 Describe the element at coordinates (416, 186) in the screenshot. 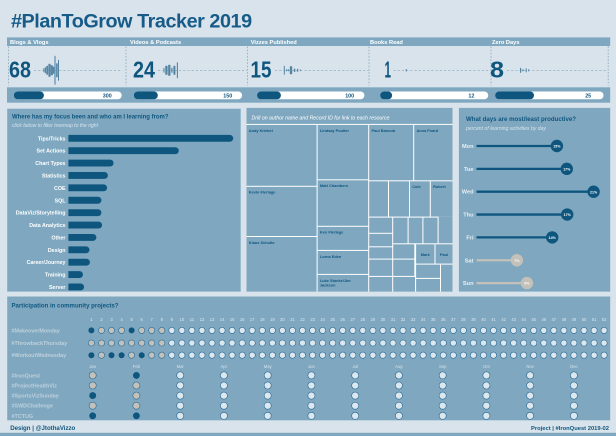

I see `svg-text: Cole` at that location.